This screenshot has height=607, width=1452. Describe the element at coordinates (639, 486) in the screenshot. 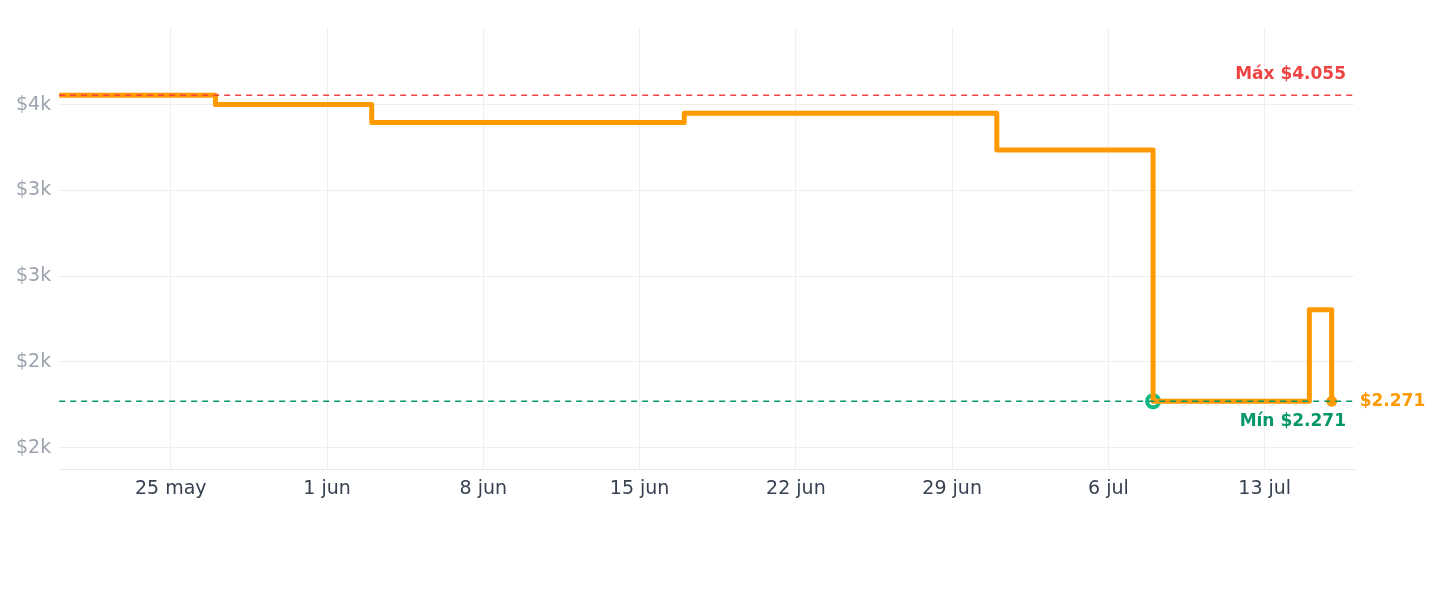

I see `x-tick-label: 15 jun` at that location.